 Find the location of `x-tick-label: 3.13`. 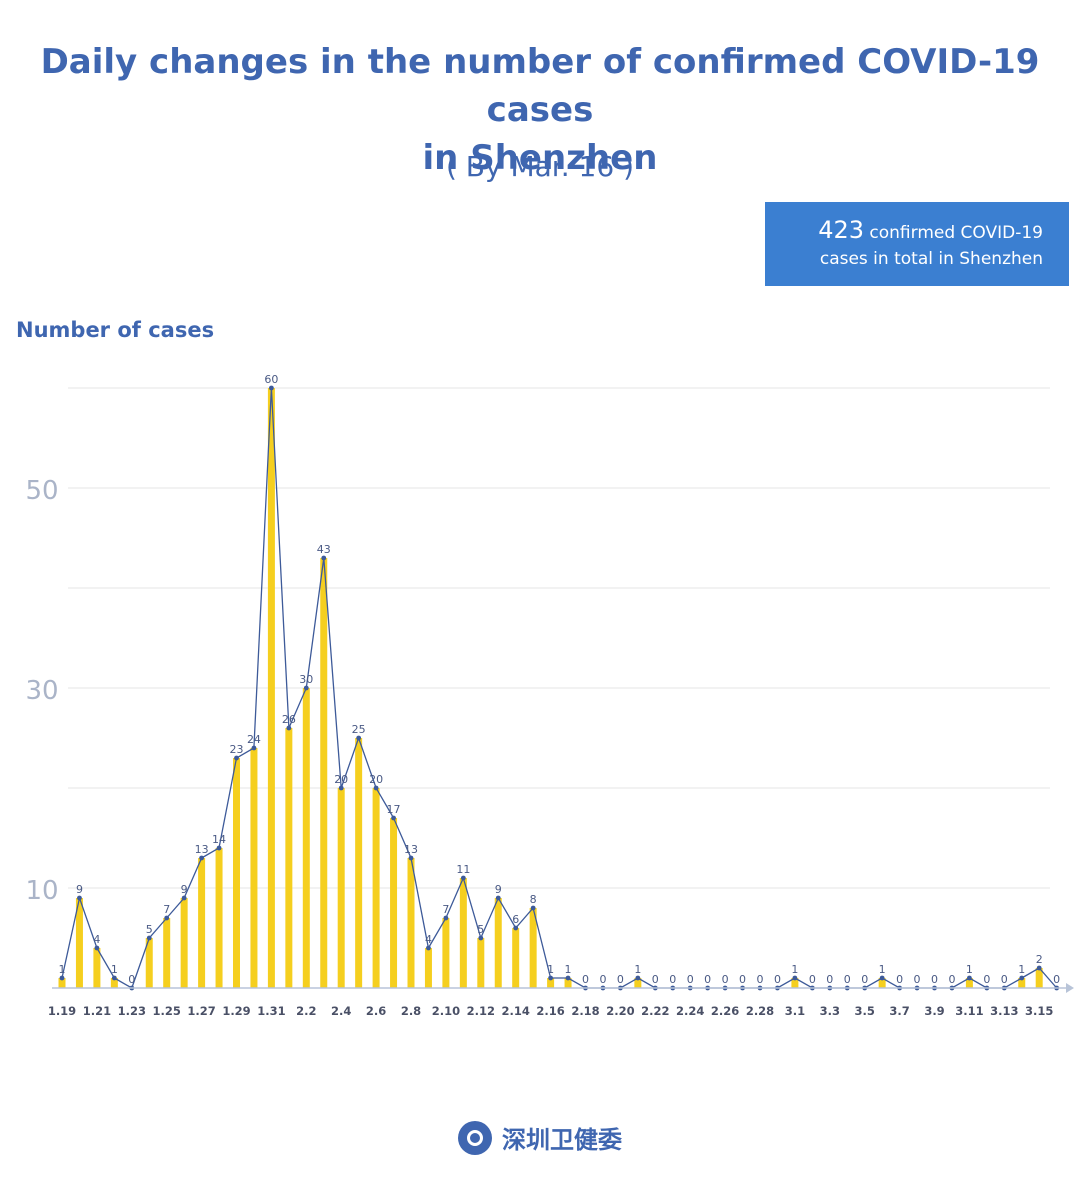

x-tick-label: 3.13 is located at coordinates (1004, 1011).